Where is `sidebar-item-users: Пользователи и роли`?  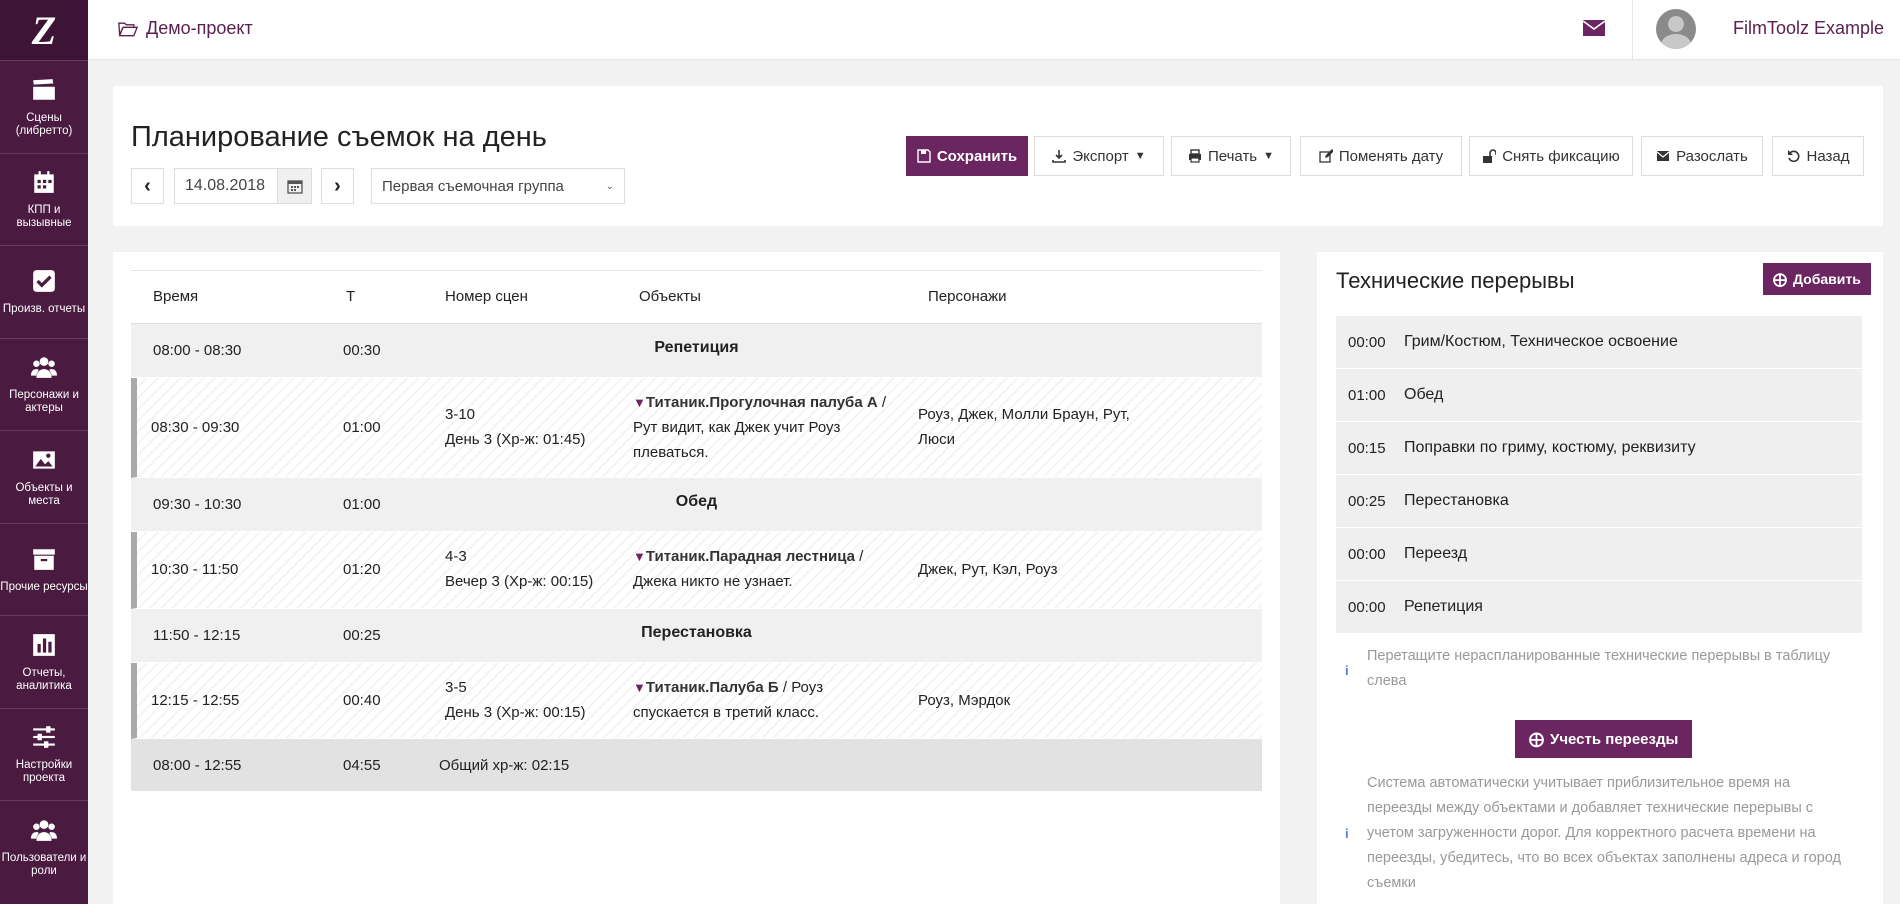
sidebar-item-users: Пользователи и роли is located at coordinates (44, 846).